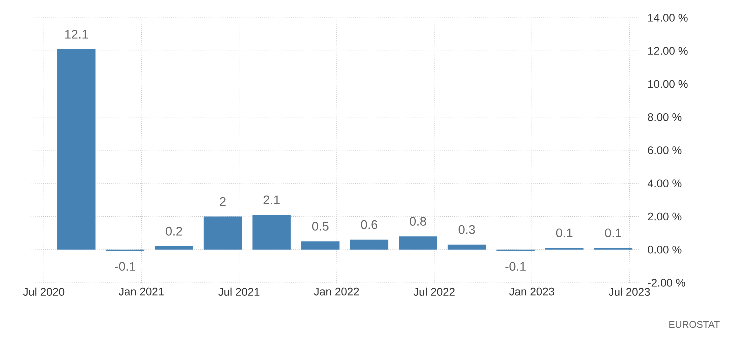 The image size is (730, 340). I want to click on x-tick-label: Jul 2021, so click(239, 292).